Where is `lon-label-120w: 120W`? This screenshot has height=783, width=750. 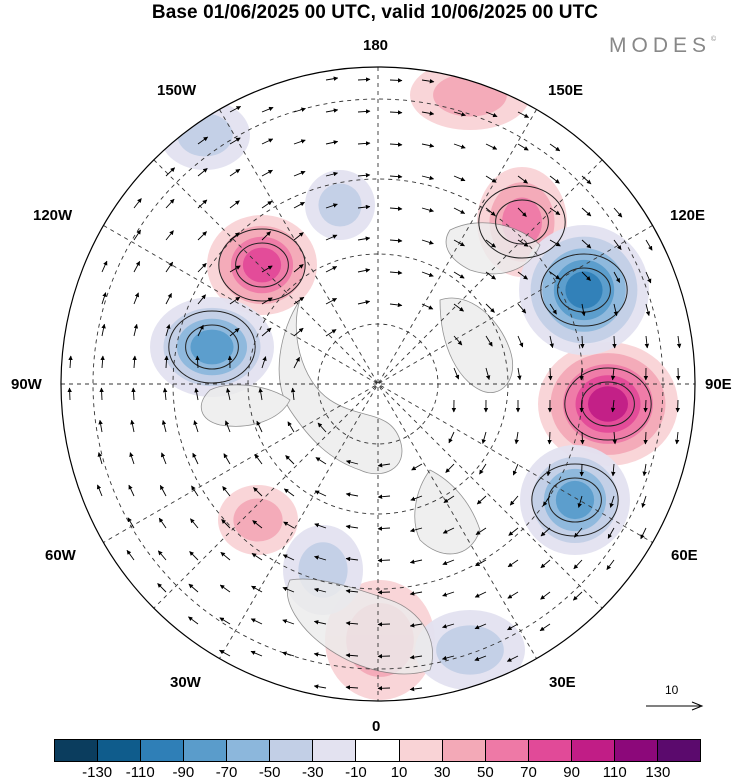 lon-label-120w: 120W is located at coordinates (53, 215).